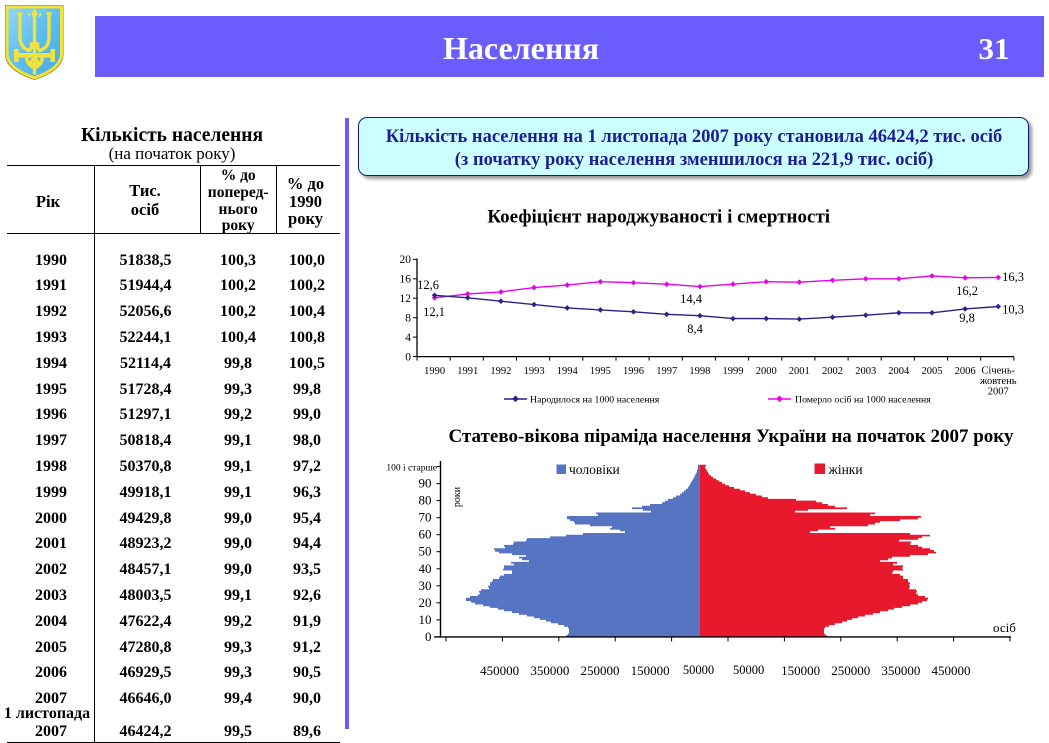 The width and height of the screenshot is (1049, 743). Describe the element at coordinates (845, 469) in the screenshot. I see `svg-text: жінки` at that location.